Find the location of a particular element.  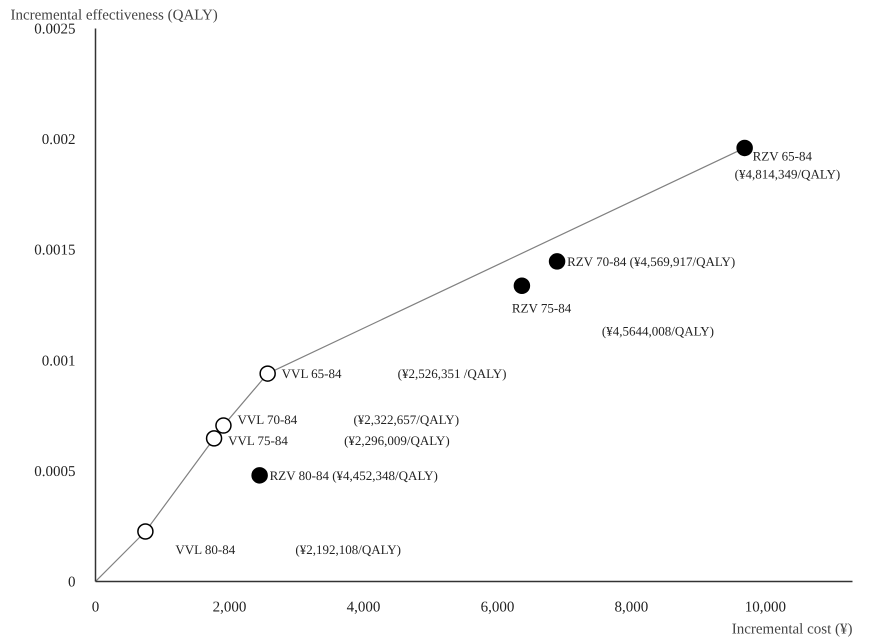

annotation: VVL 75-84 is located at coordinates (258, 440).